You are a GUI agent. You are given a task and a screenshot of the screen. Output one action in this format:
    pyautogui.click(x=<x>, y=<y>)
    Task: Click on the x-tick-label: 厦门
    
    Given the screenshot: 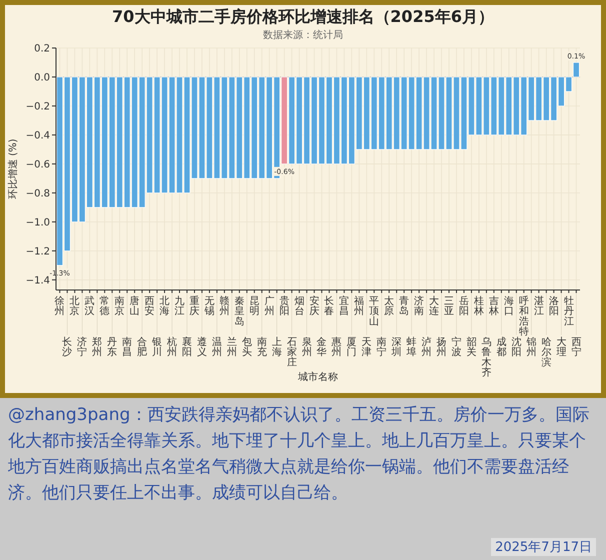 What is the action you would take?
    pyautogui.click(x=351, y=347)
    